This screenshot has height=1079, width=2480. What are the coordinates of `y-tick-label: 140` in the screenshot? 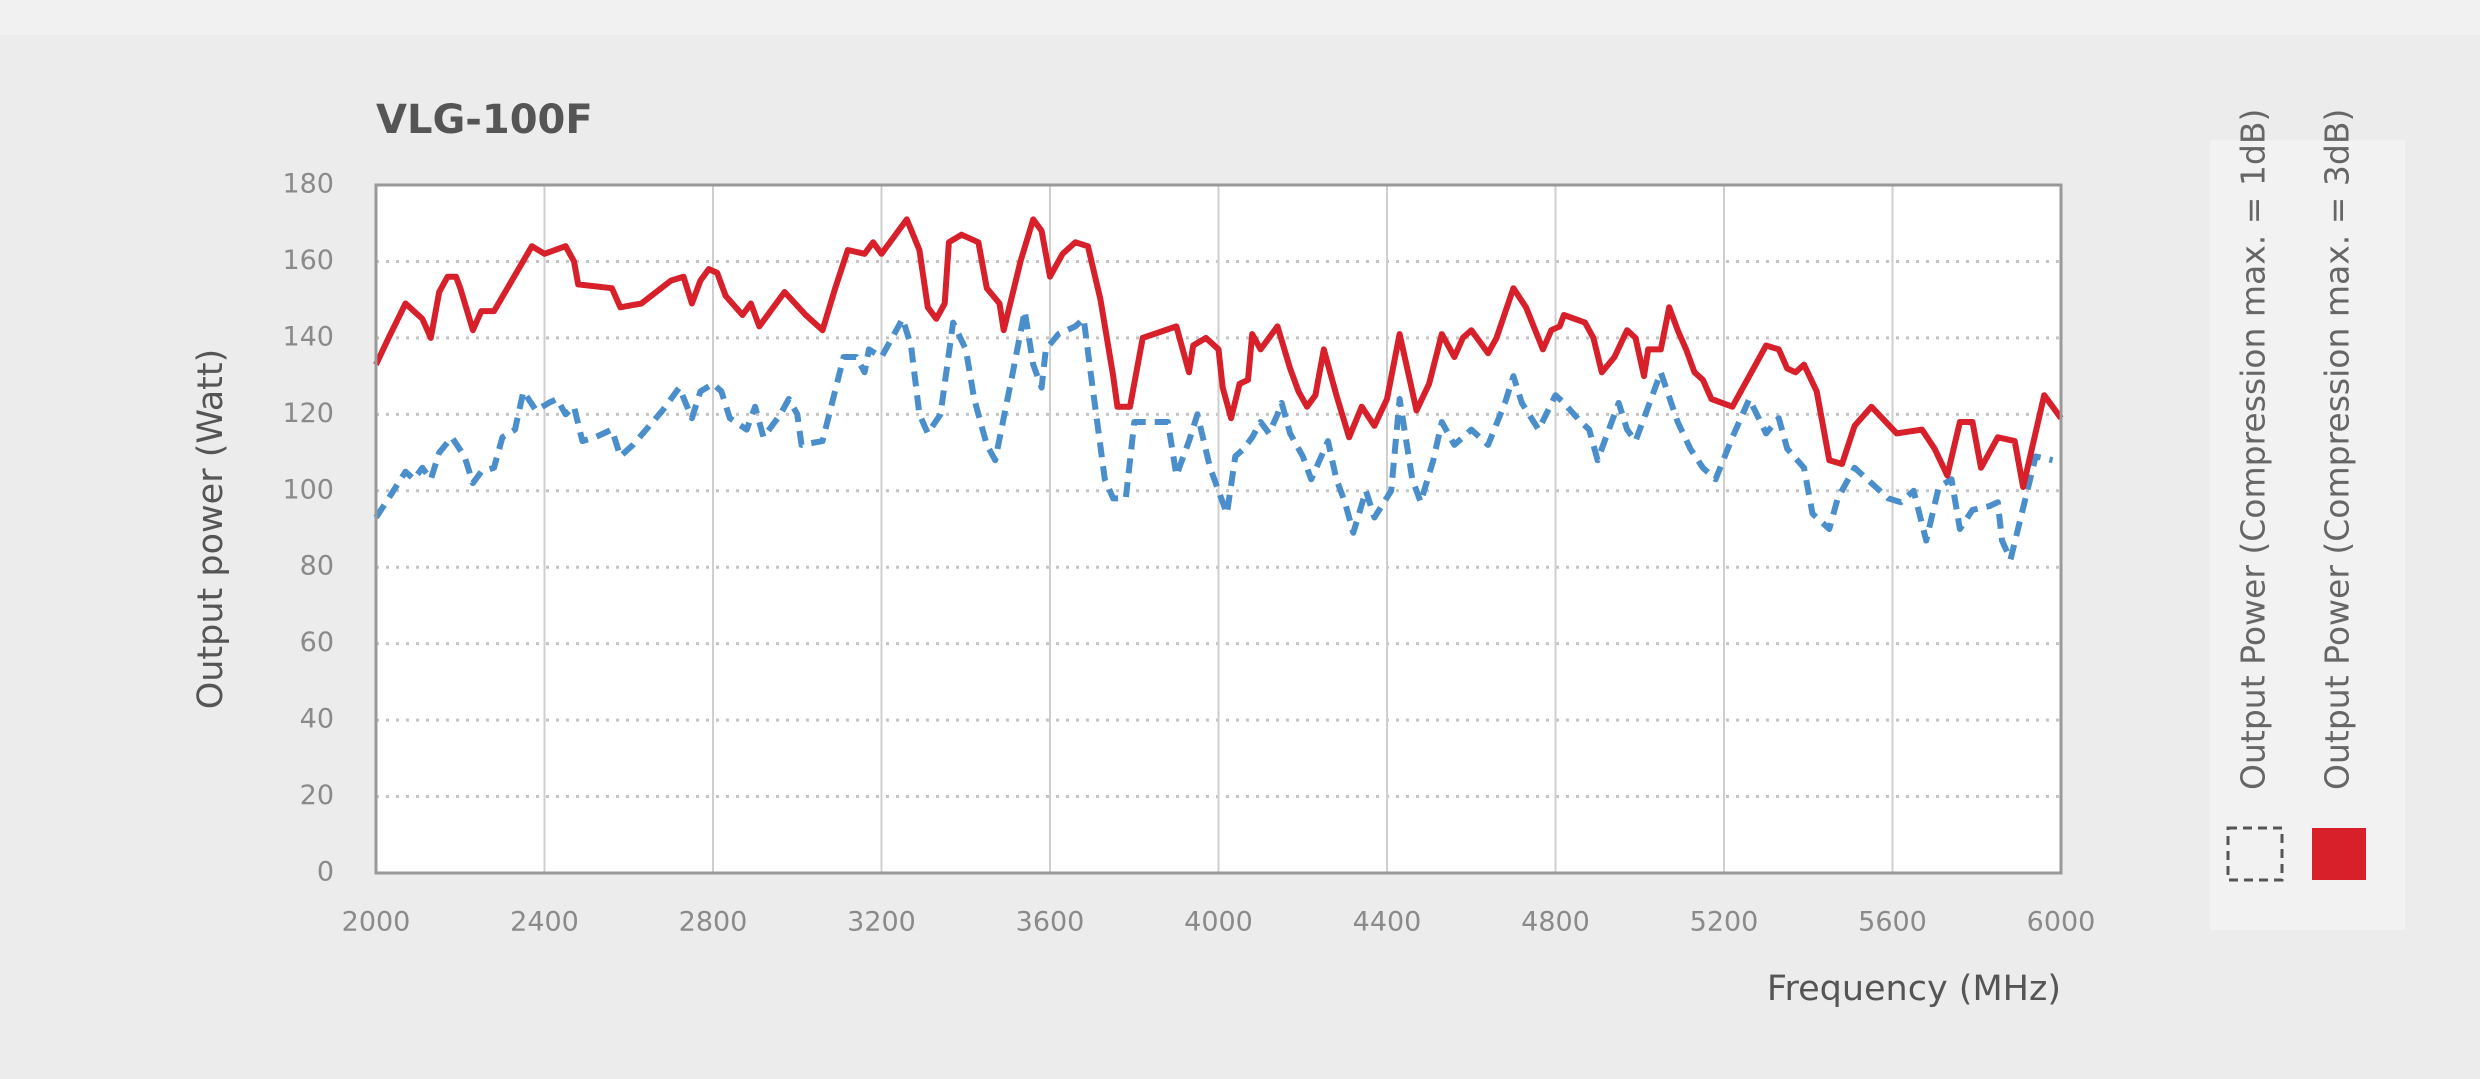 It's located at (308, 336).